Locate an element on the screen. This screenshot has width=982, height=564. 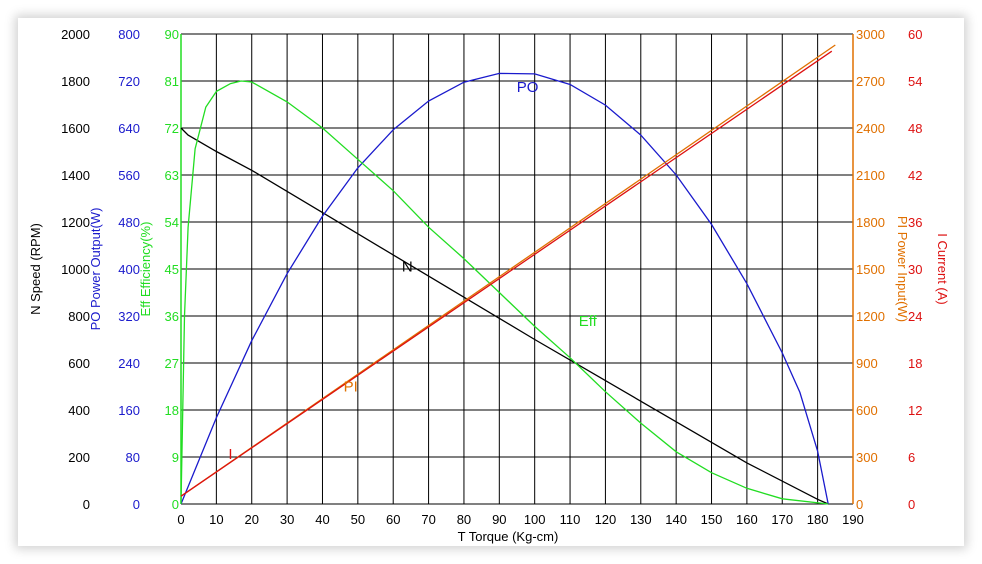
po-tick-label: 560 is located at coordinates (129, 175).